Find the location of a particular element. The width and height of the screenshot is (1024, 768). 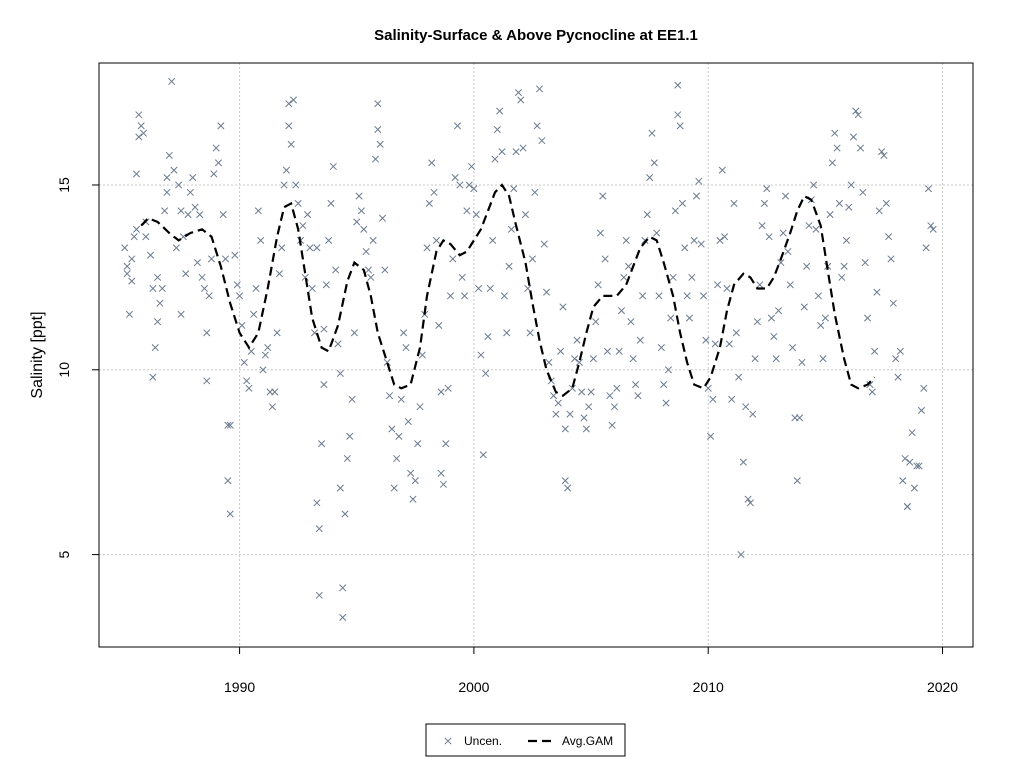

y-tick-label: 10 is located at coordinates (64, 370).